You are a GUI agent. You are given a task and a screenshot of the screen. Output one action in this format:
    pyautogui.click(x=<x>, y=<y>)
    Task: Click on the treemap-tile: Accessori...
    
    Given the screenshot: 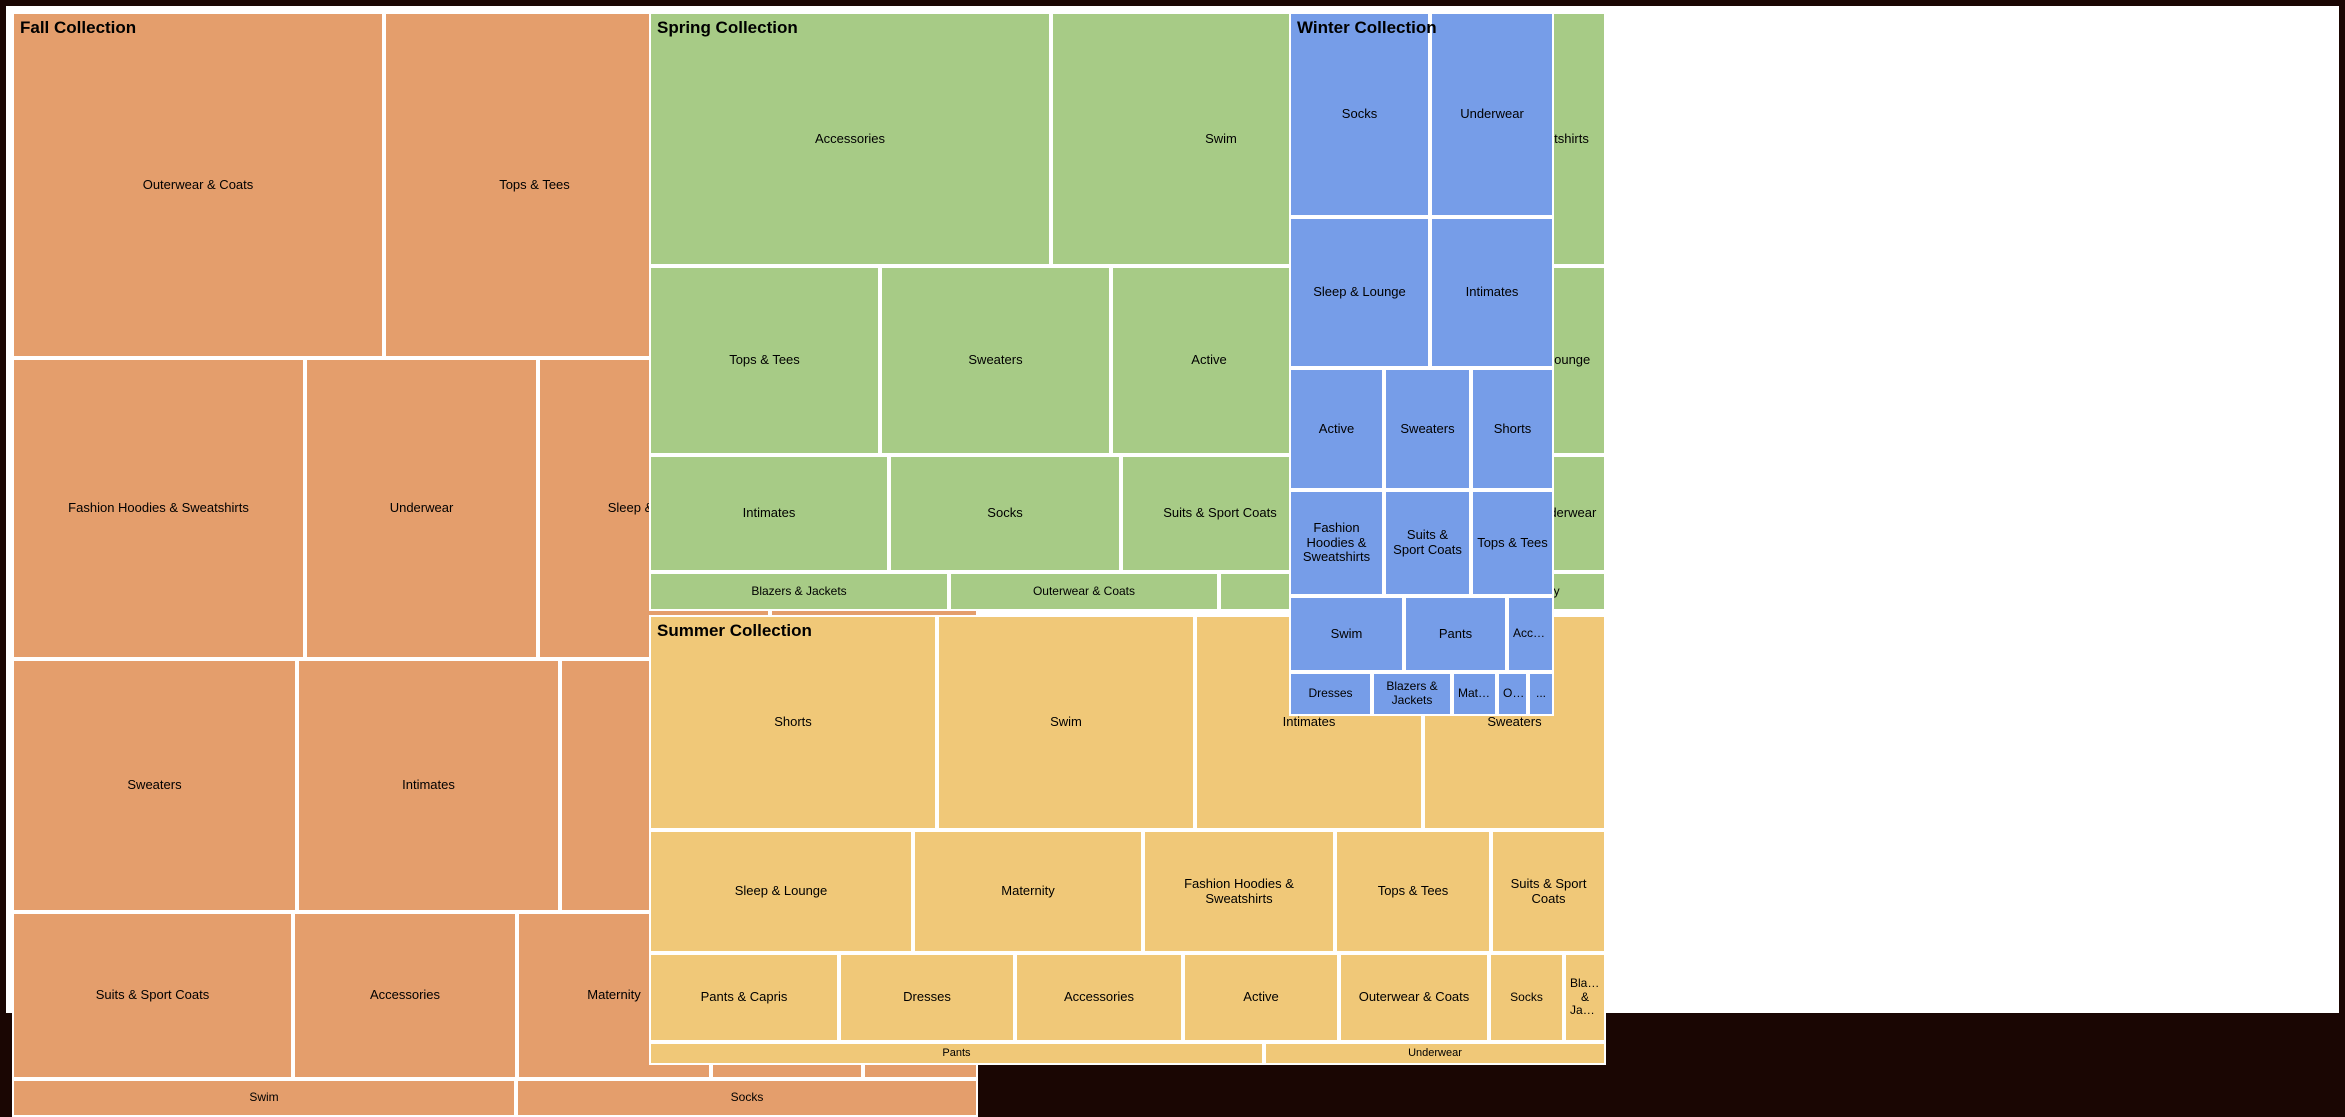 What is the action you would take?
    pyautogui.click(x=1530, y=634)
    